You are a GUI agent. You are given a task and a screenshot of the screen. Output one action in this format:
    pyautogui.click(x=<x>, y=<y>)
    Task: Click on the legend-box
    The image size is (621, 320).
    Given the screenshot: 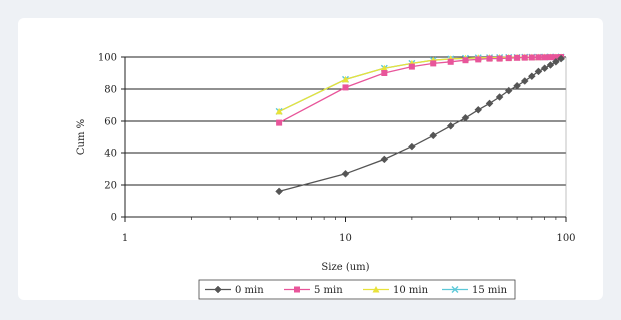 What is the action you would take?
    pyautogui.click(x=357, y=289)
    